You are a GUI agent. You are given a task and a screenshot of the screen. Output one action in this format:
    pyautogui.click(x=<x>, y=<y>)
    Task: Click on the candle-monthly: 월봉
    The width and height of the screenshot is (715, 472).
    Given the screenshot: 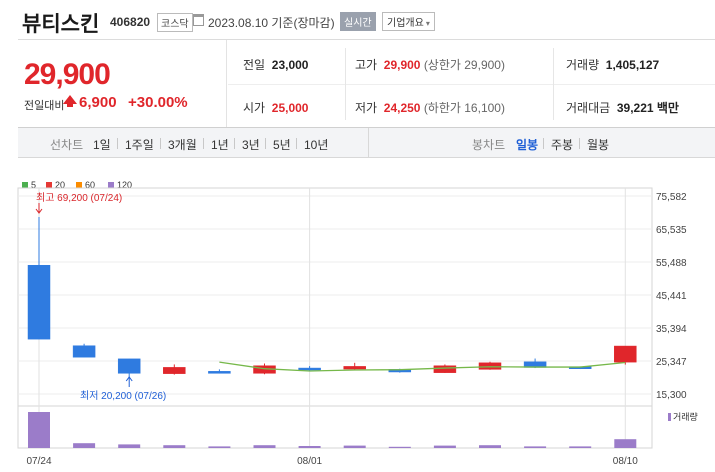 What is the action you would take?
    pyautogui.click(x=598, y=145)
    